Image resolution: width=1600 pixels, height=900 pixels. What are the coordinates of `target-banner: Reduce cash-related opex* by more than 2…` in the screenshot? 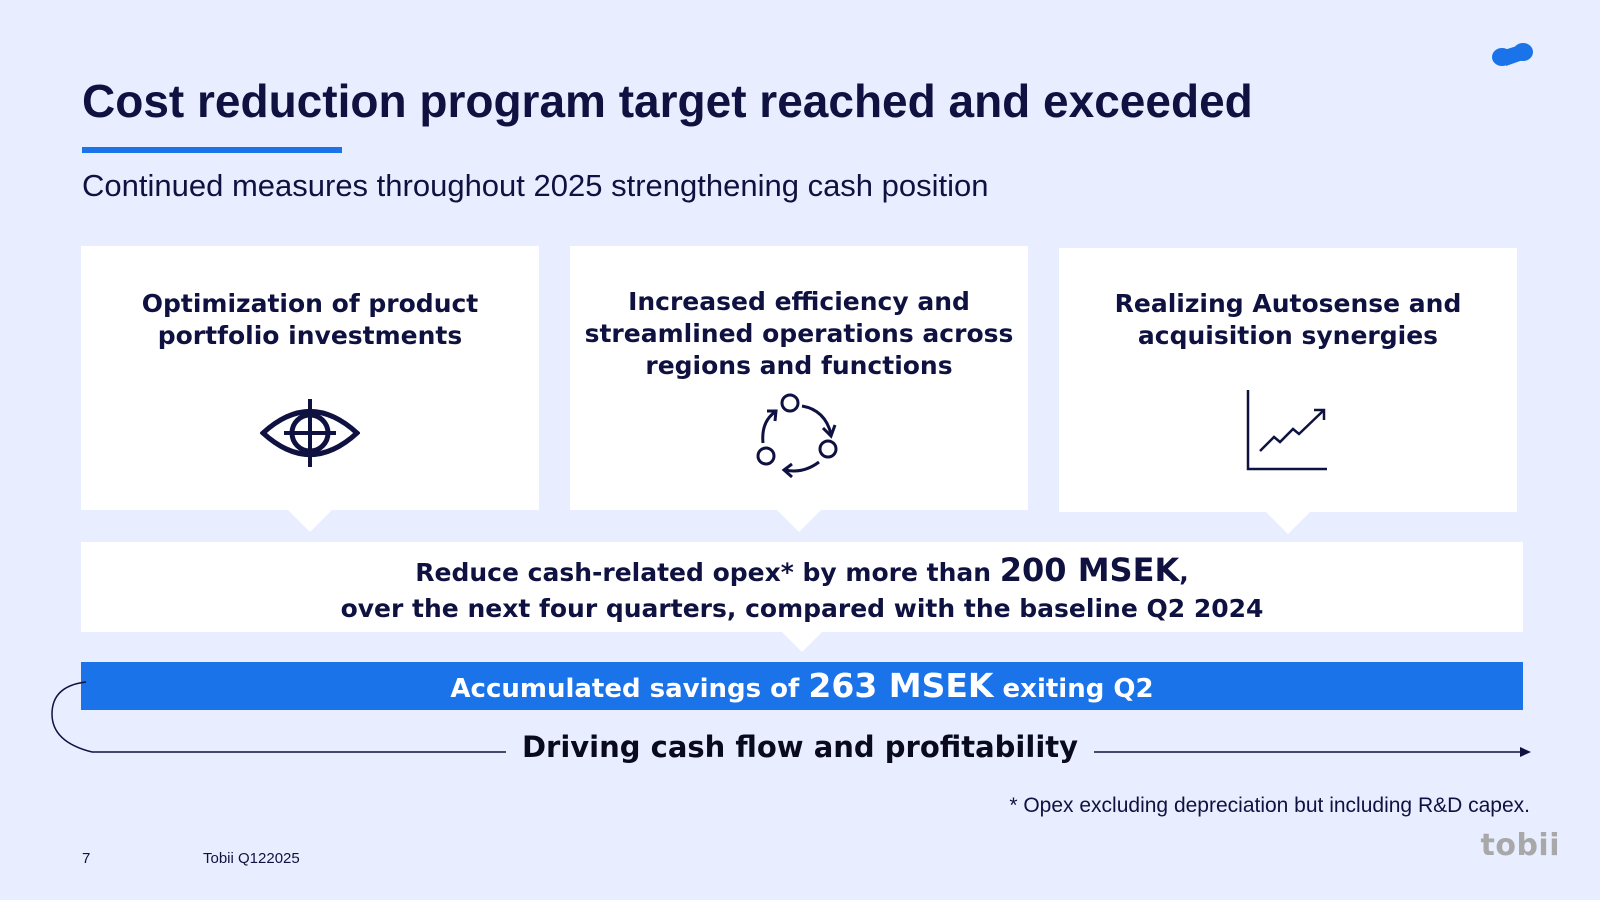 It's located at (802, 597).